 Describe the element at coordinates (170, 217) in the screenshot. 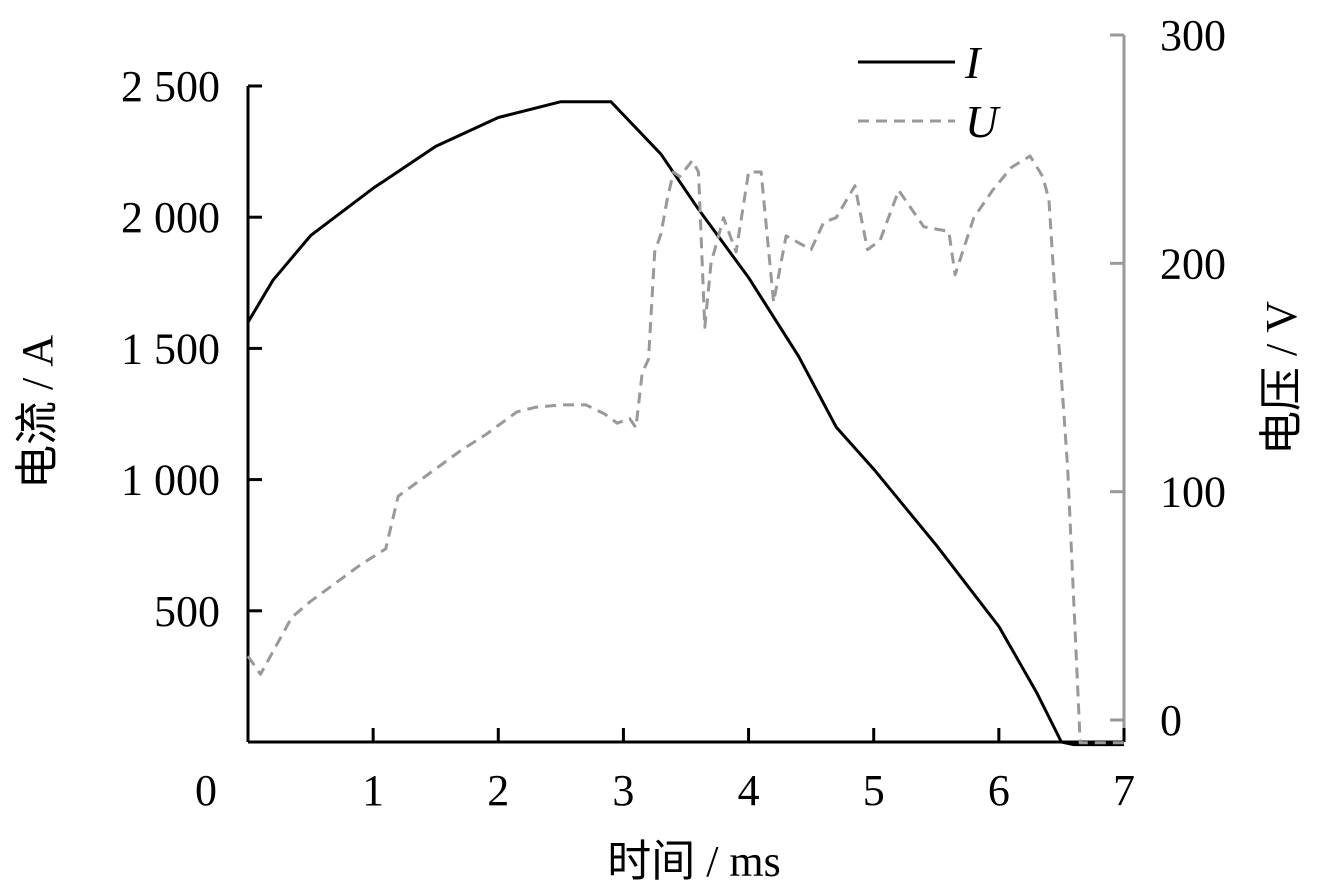

I see `y-left-tick-label: 2 000` at that location.